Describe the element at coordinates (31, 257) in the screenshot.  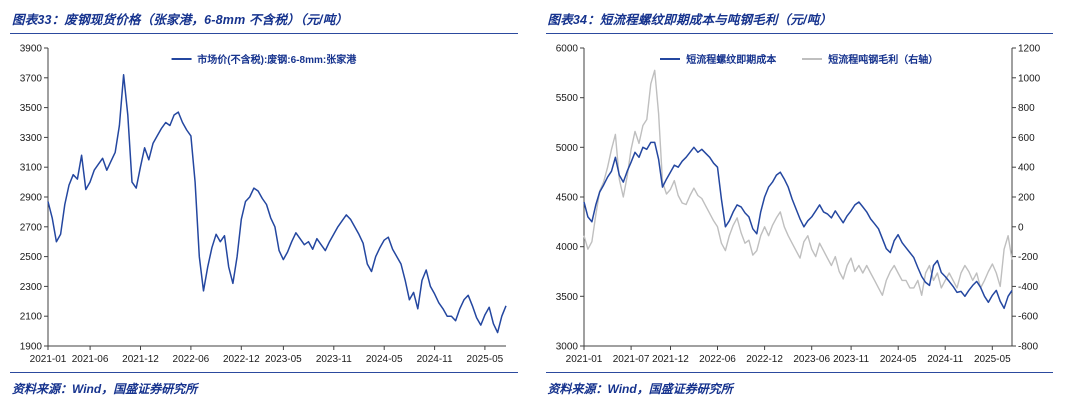
I see `y-tick-label: 2500` at that location.